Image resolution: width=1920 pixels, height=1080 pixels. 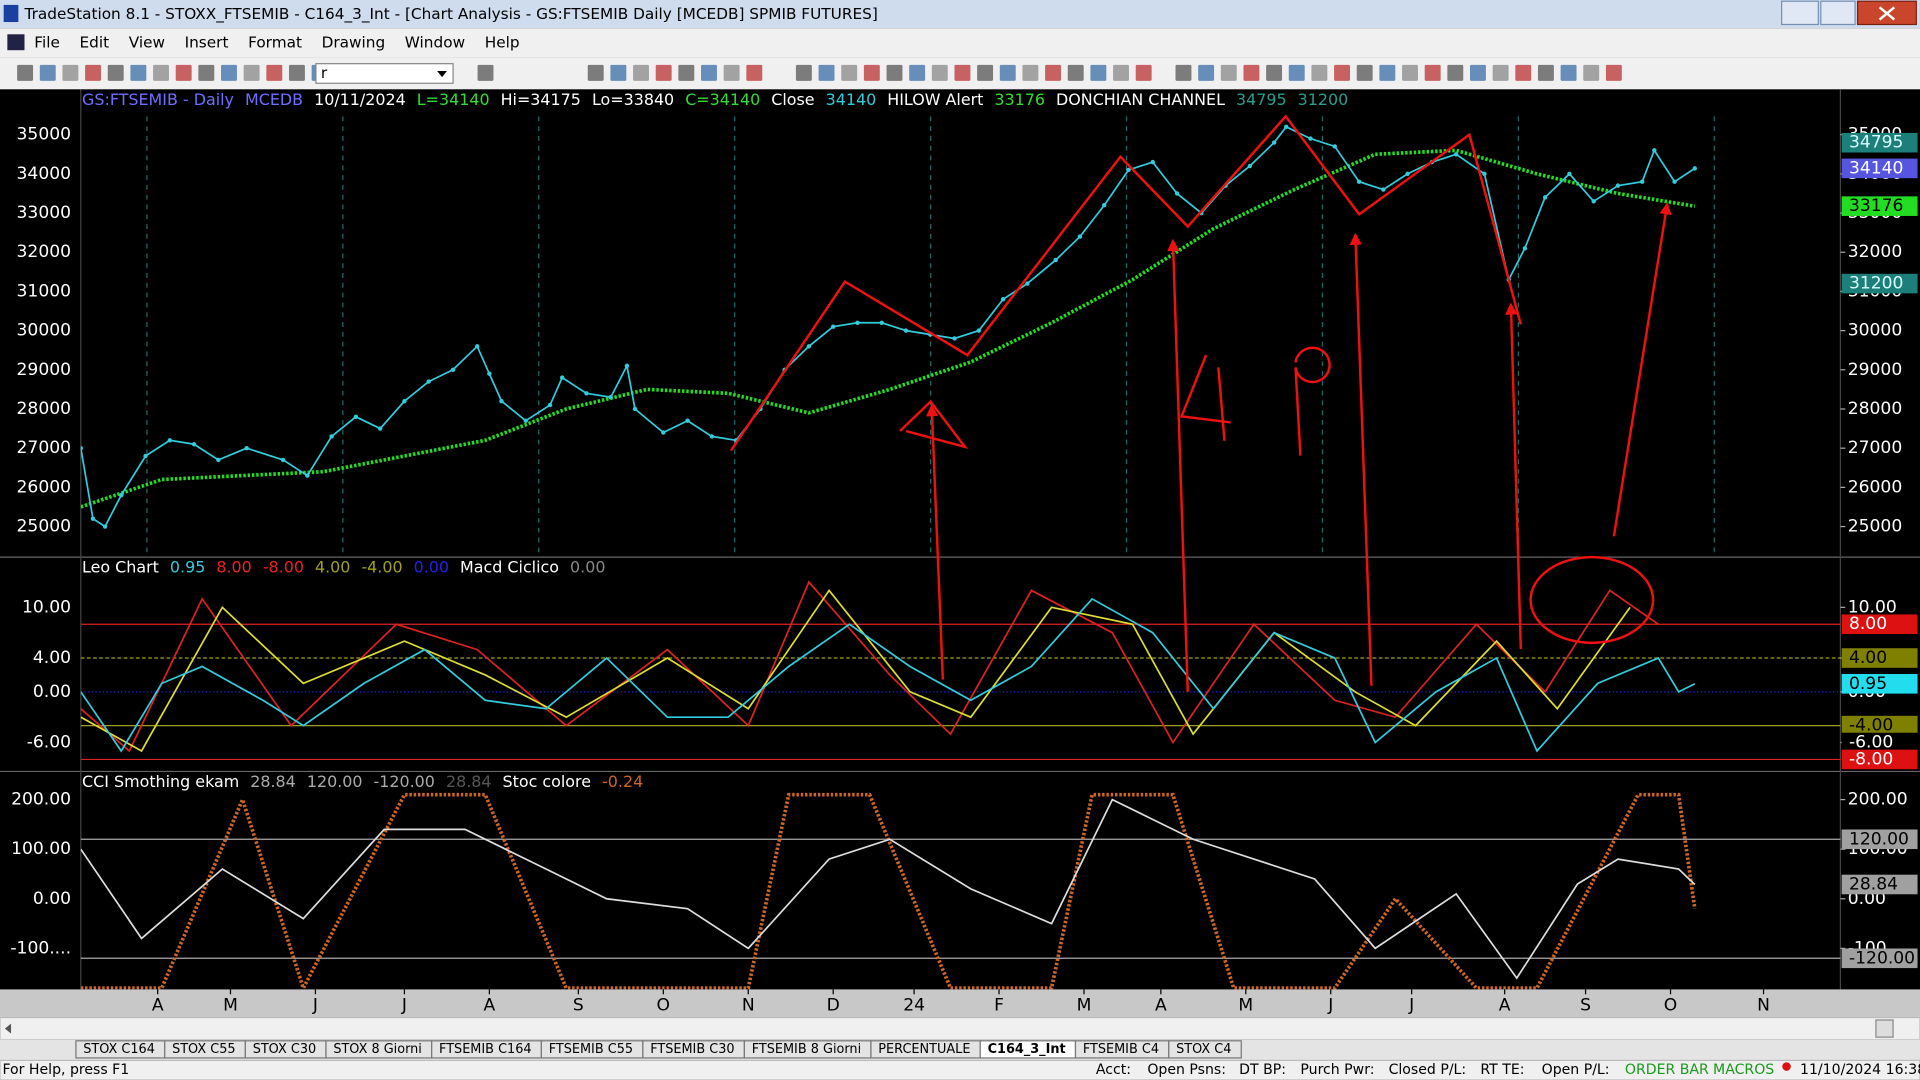 What do you see at coordinates (275, 42) in the screenshot?
I see `menu-item: Format` at bounding box center [275, 42].